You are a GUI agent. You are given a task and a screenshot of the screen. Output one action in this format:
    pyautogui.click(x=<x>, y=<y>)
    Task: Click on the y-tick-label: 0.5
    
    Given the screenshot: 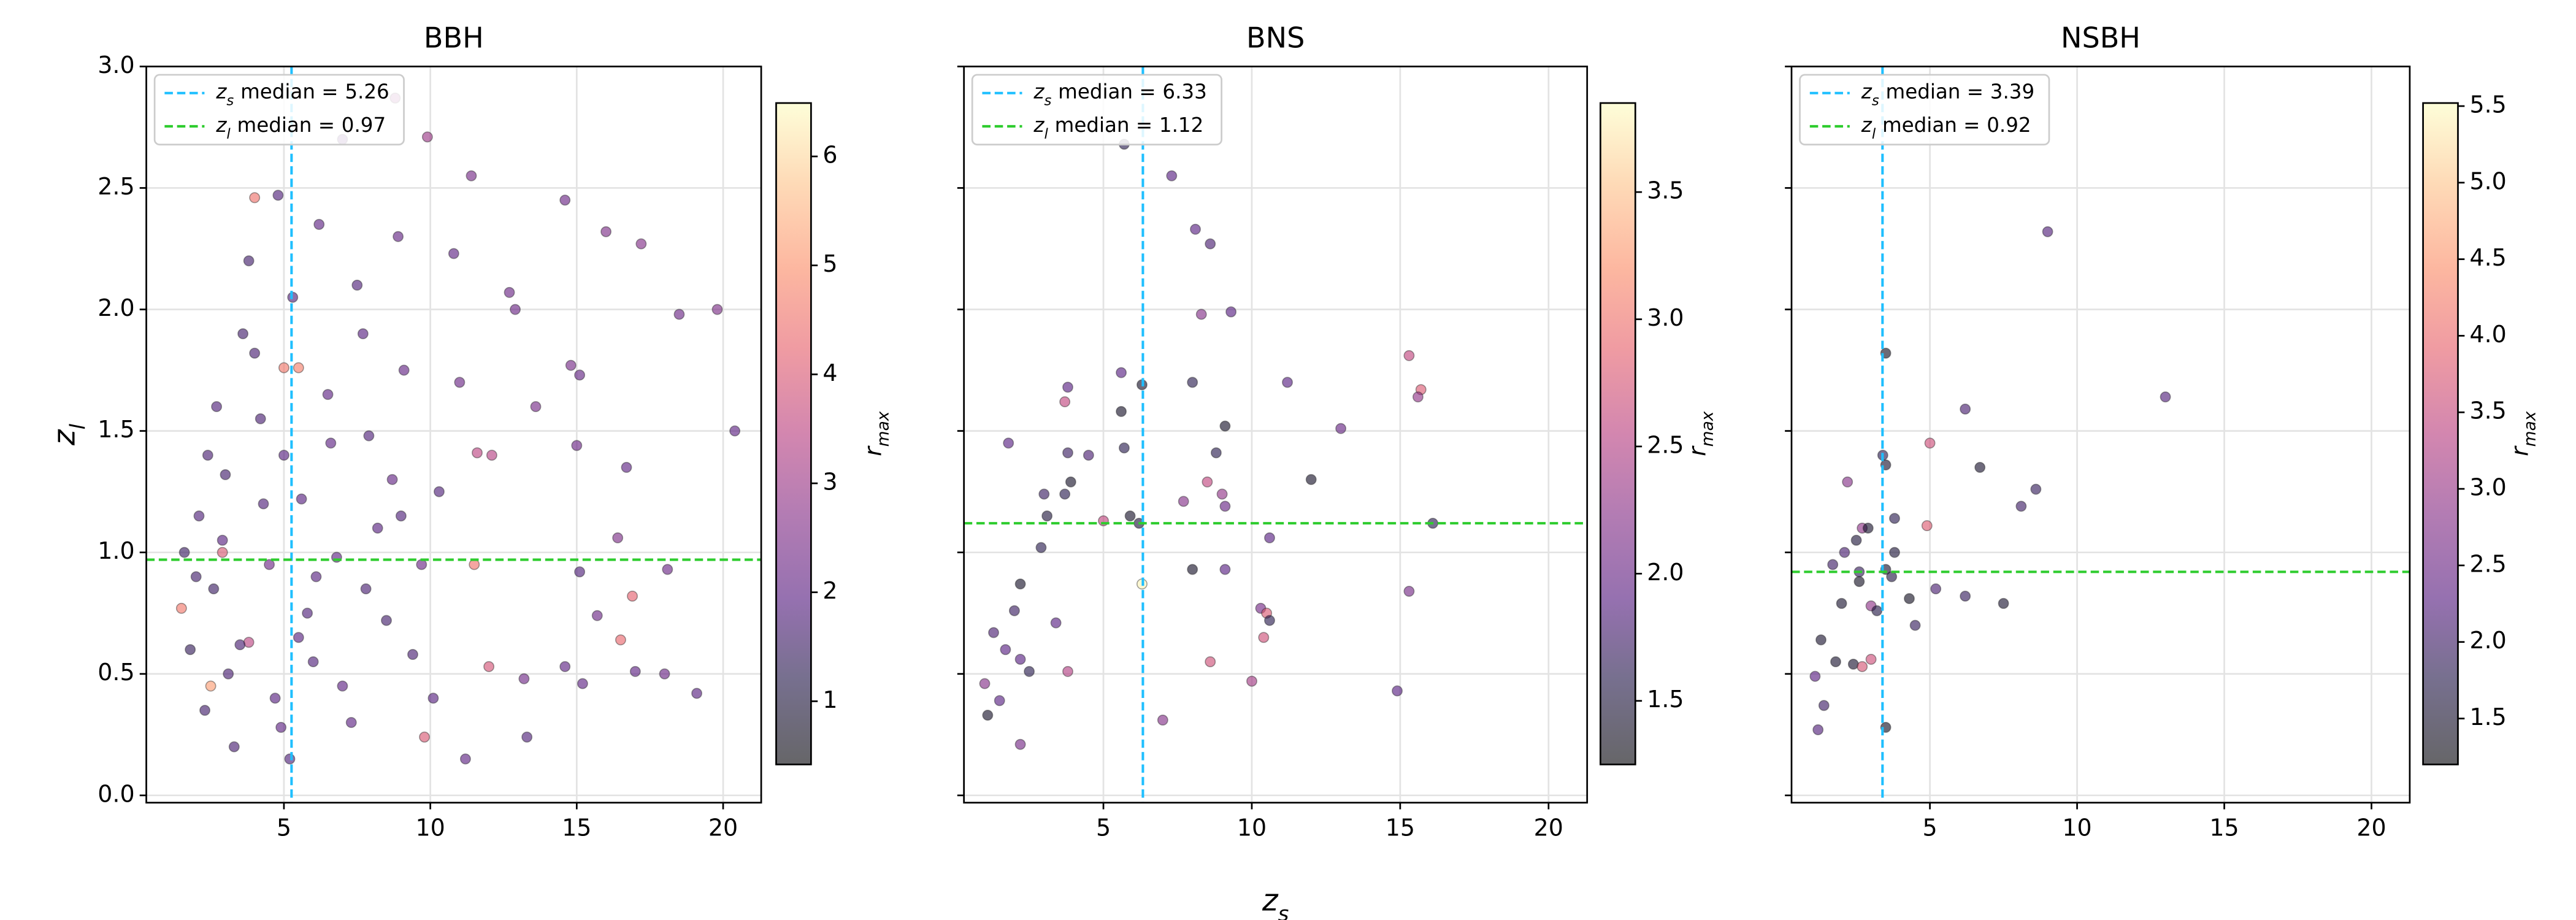 What is the action you would take?
    pyautogui.click(x=116, y=672)
    